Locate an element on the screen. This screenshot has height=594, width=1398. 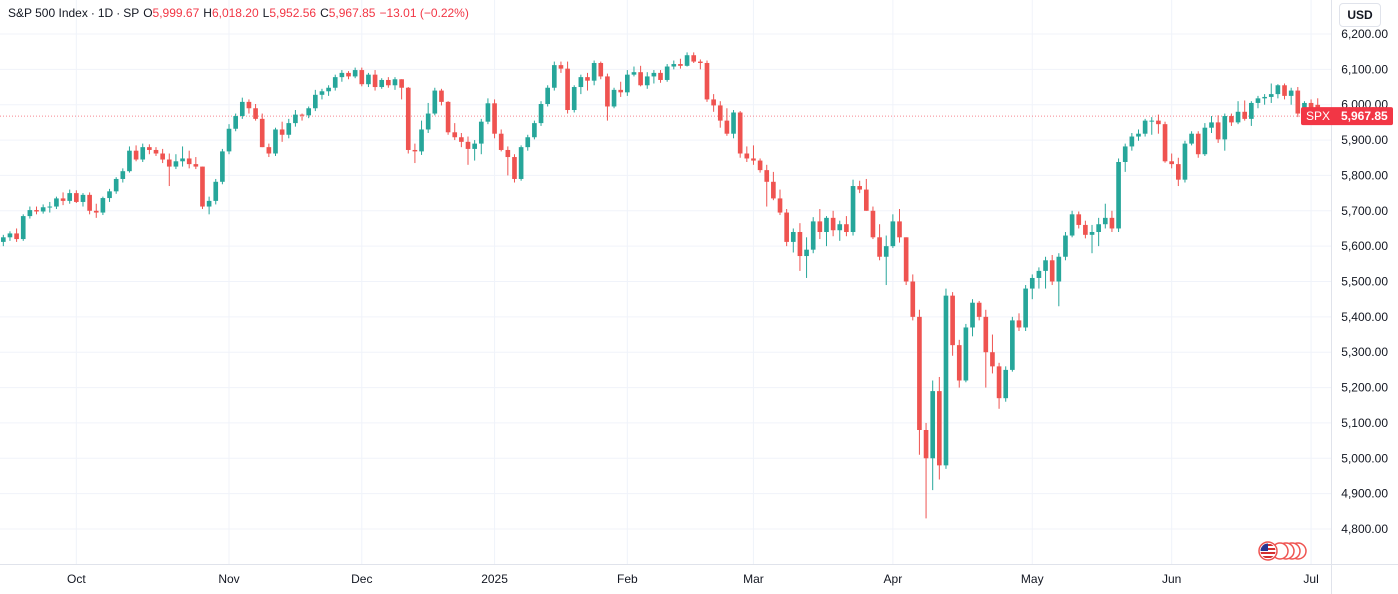
currency-button: USD is located at coordinates (1360, 15).